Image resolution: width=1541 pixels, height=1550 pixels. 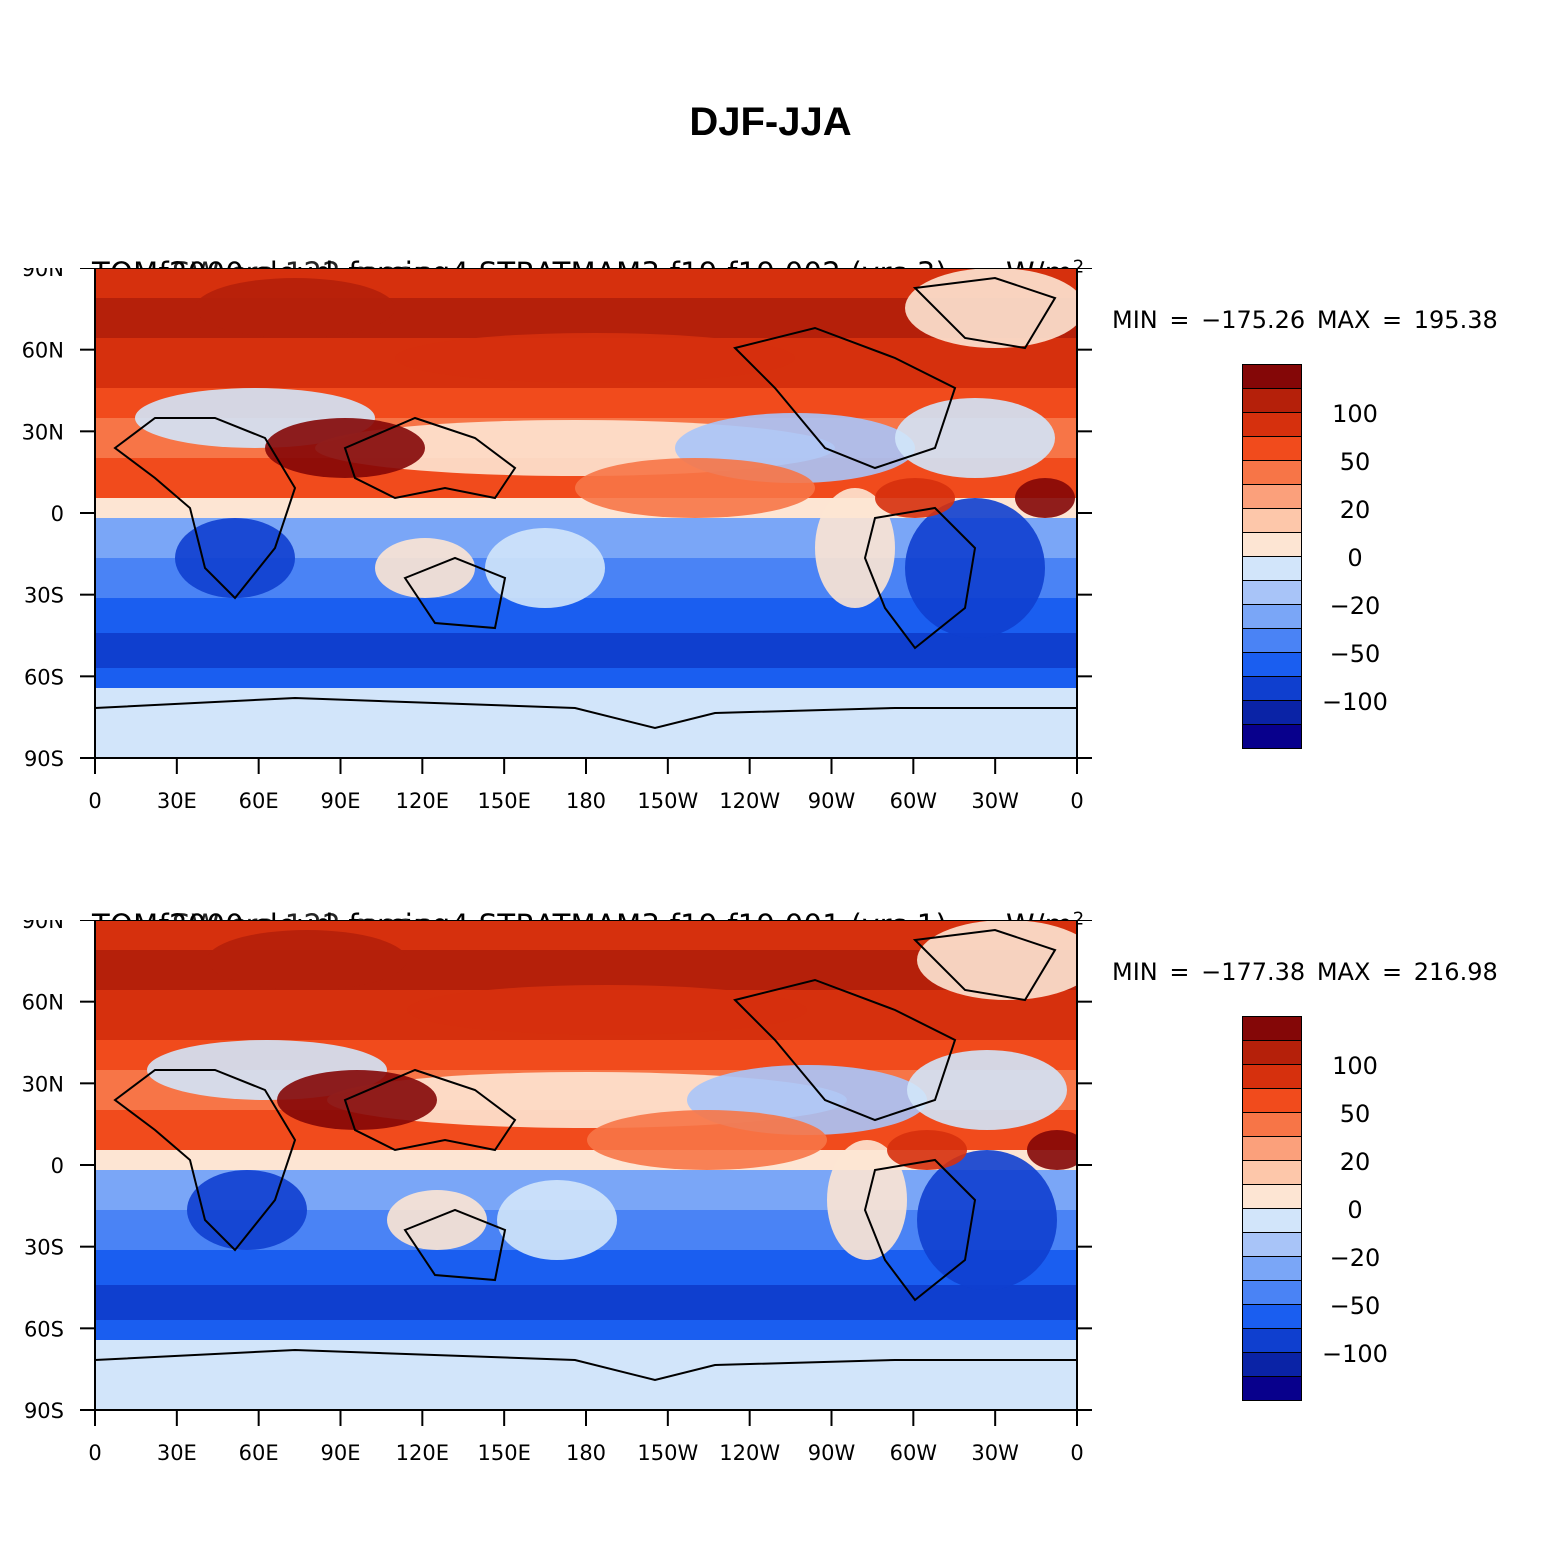 What do you see at coordinates (770, 122) in the screenshot?
I see `figure-title: DJF-JJA` at bounding box center [770, 122].